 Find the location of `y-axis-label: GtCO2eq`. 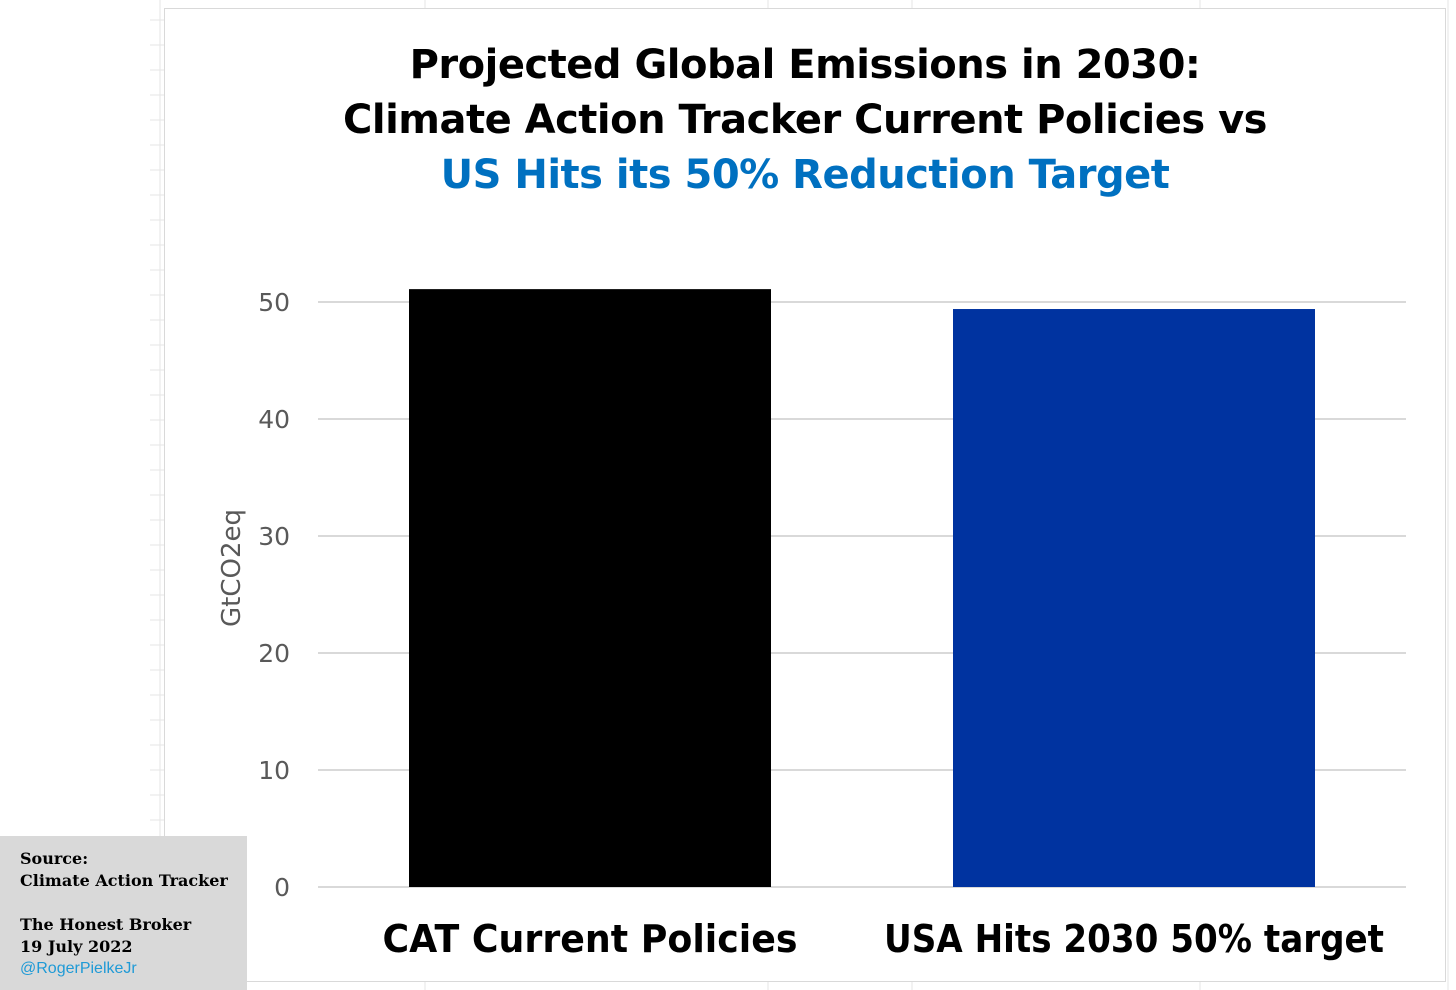

y-axis-label: GtCO2eq is located at coordinates (232, 568).